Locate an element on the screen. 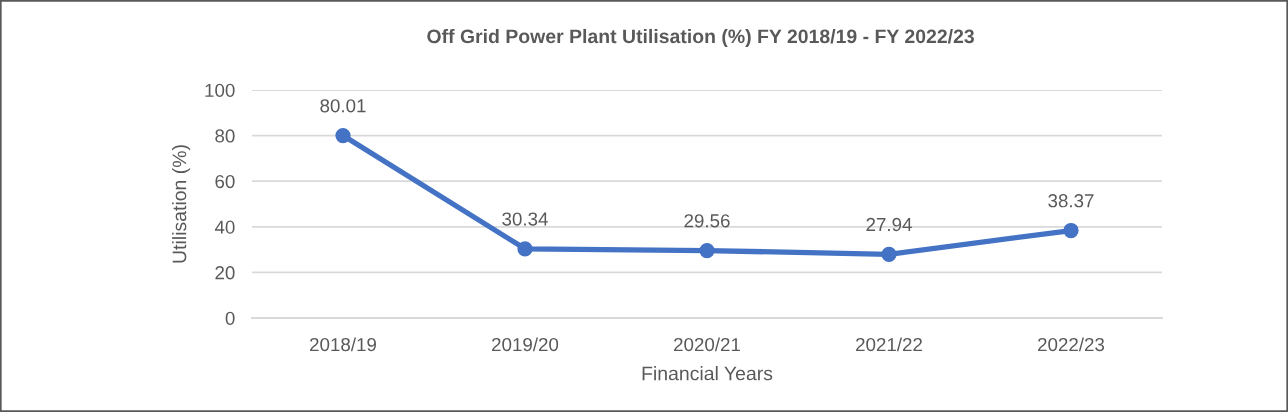 This screenshot has height=412, width=1288. chart-title: Off Grid Power Plant Utilisation (%) FY 2018/19 - FY 2022/23 is located at coordinates (700, 38).